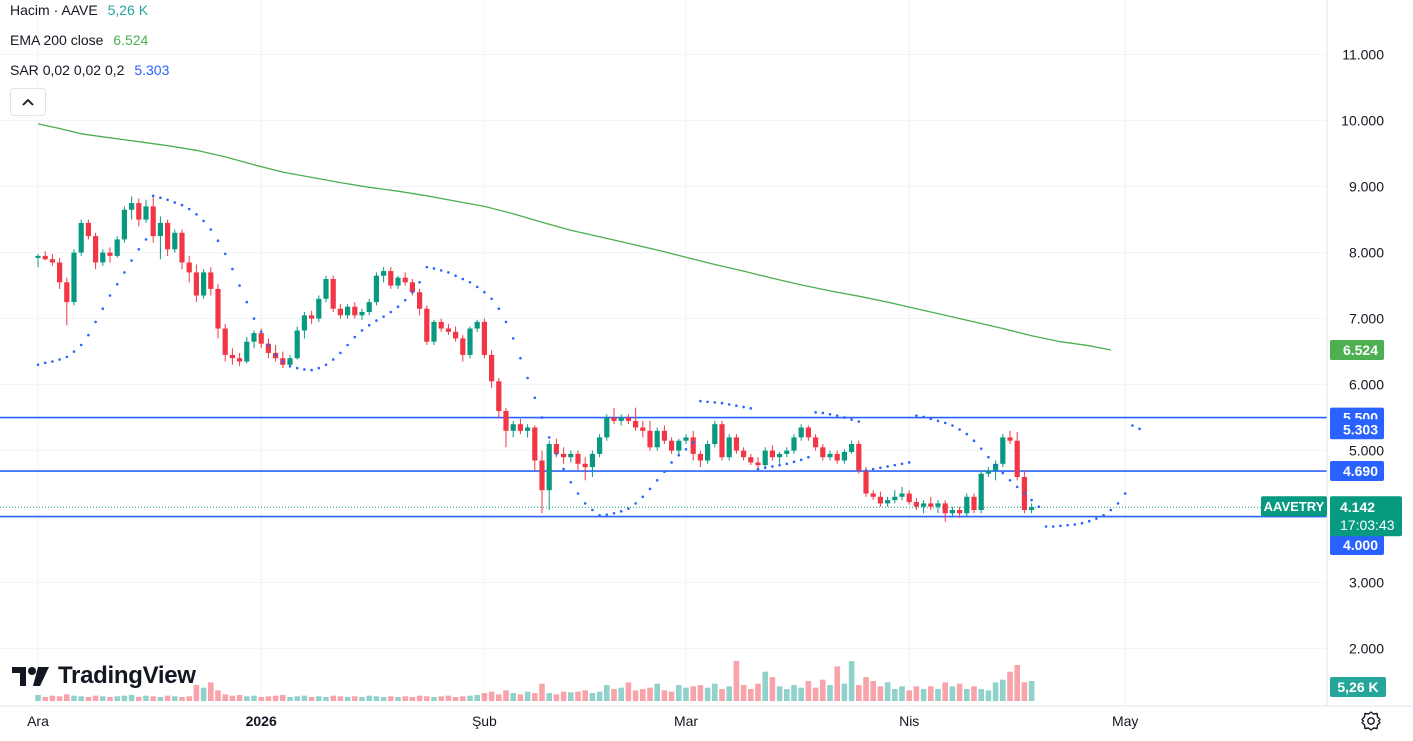 The image size is (1413, 741). What do you see at coordinates (79, 10) in the screenshot?
I see `legend-volume: Hacim · AAVE 5,26 K` at bounding box center [79, 10].